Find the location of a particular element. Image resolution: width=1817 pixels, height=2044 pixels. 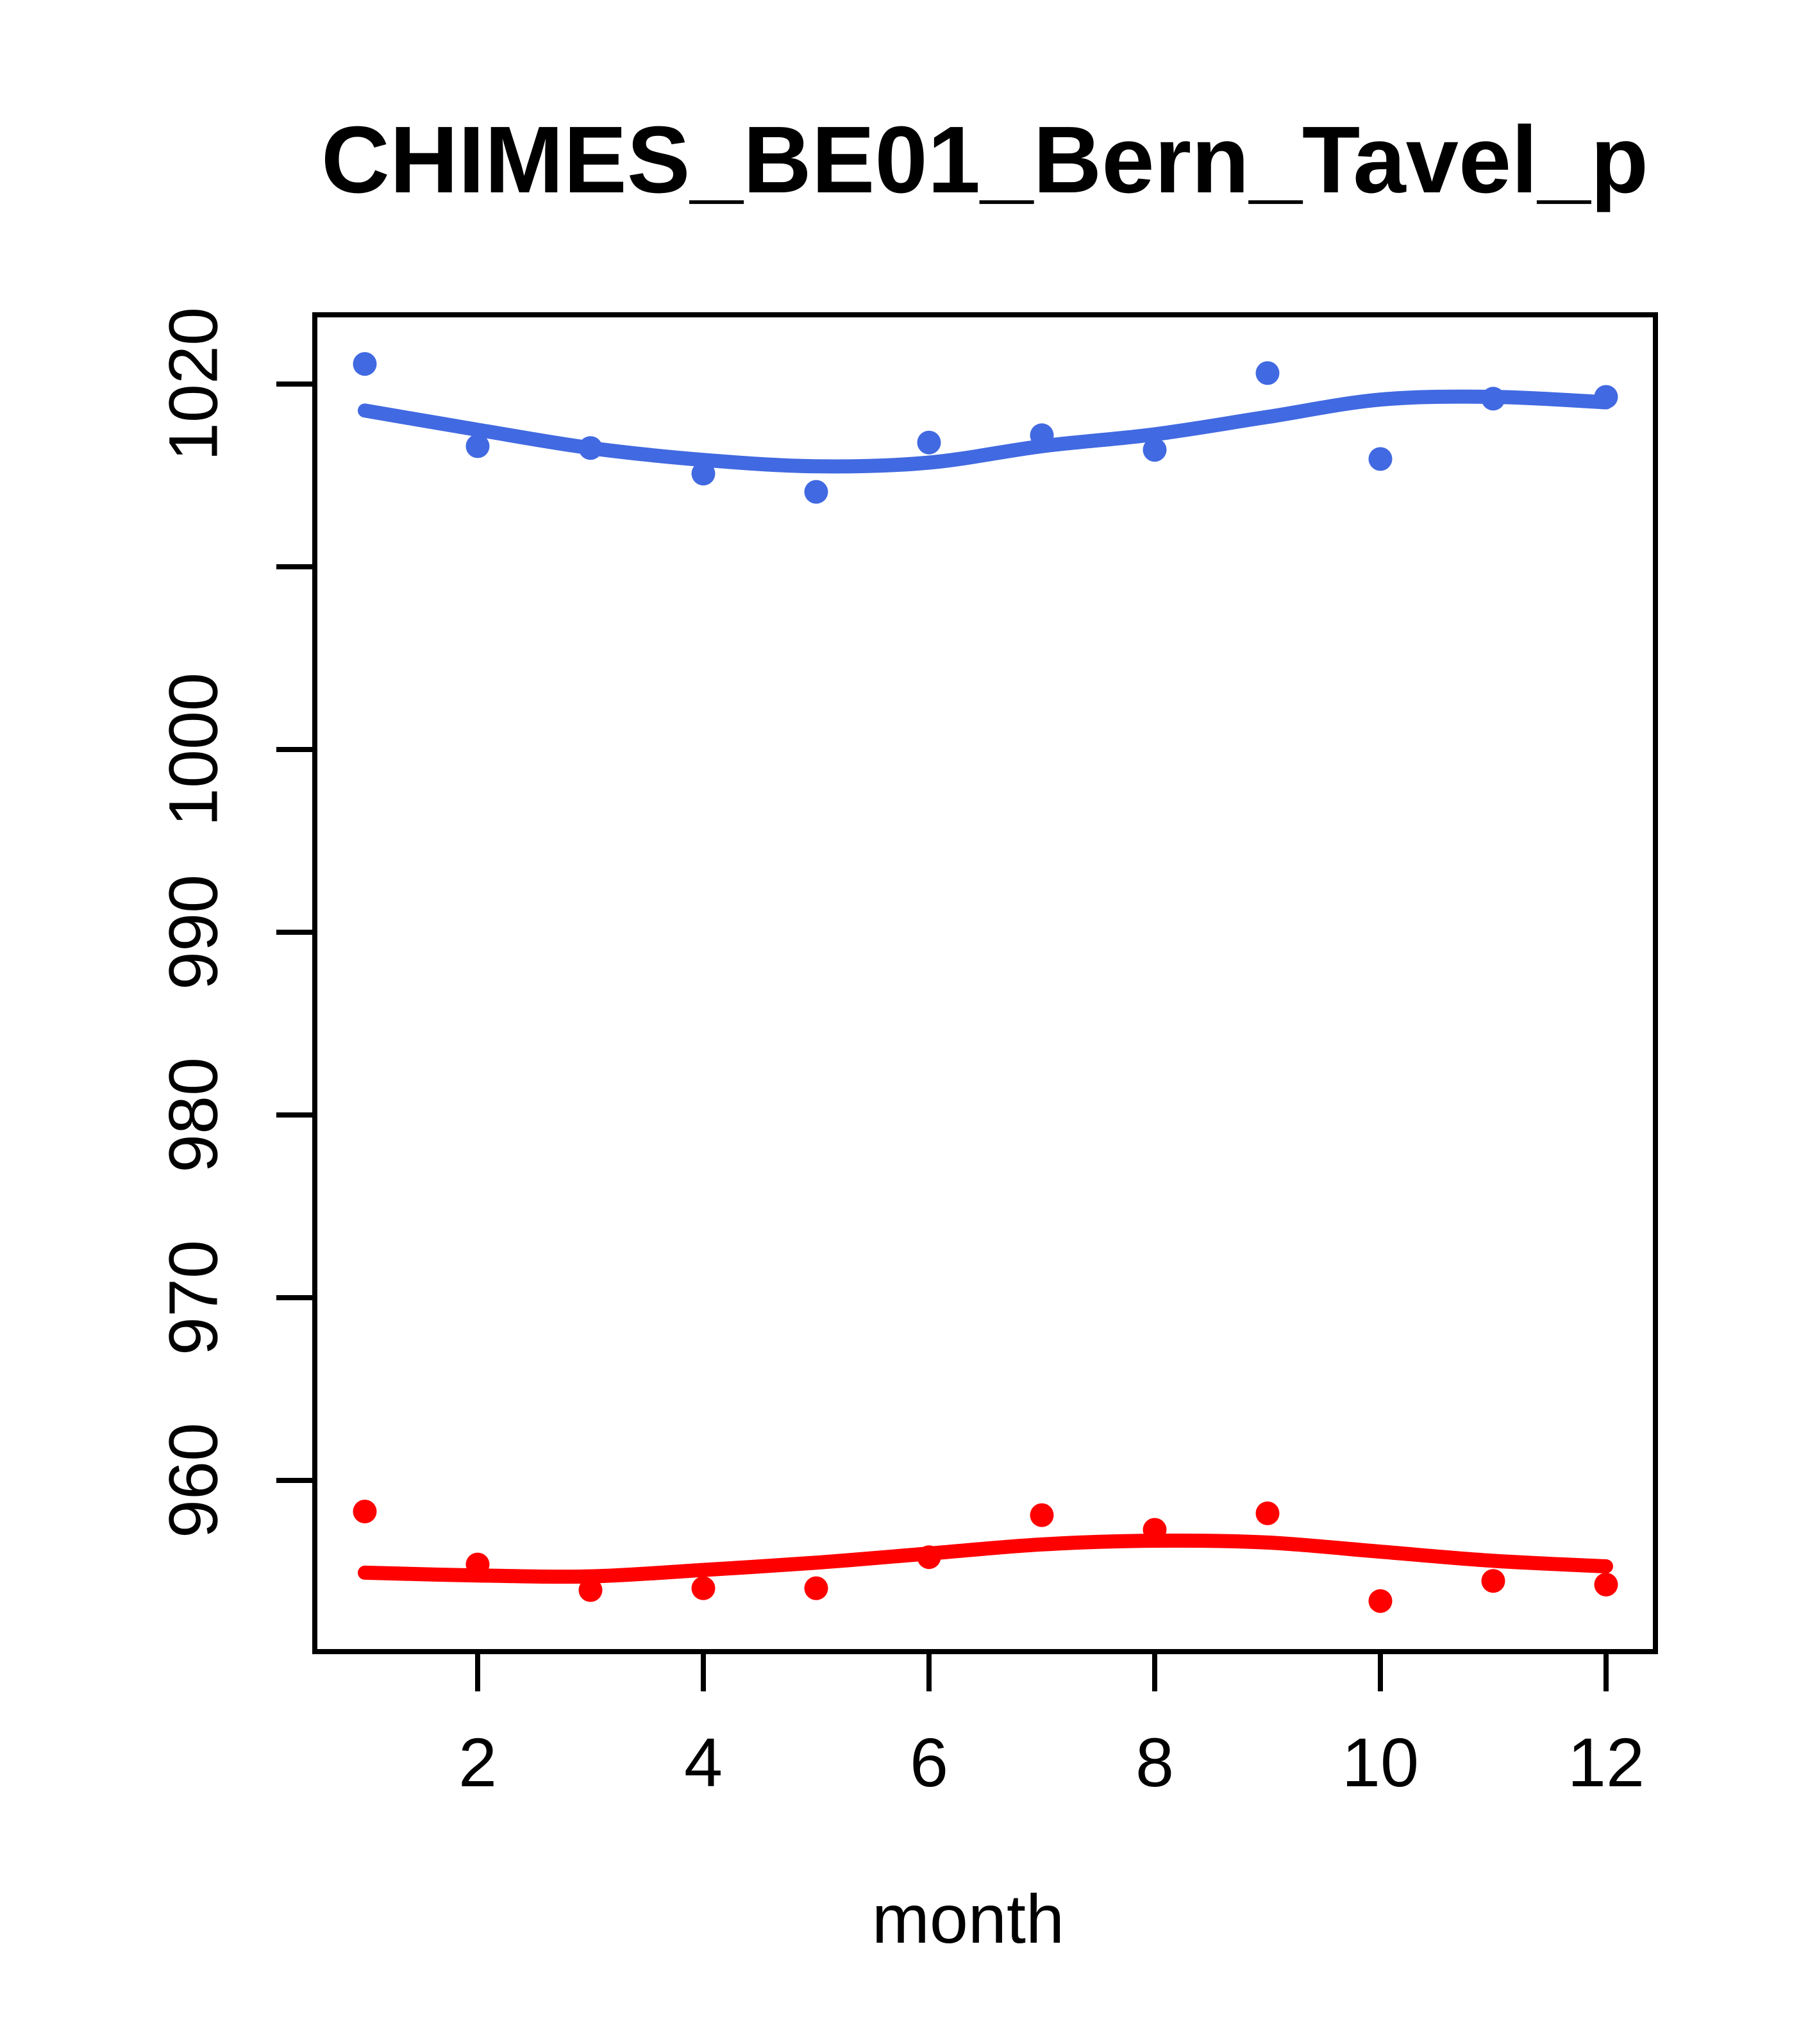

chart-title: CHIMES_BE01_Bern_Tavel_p is located at coordinates (984, 160).